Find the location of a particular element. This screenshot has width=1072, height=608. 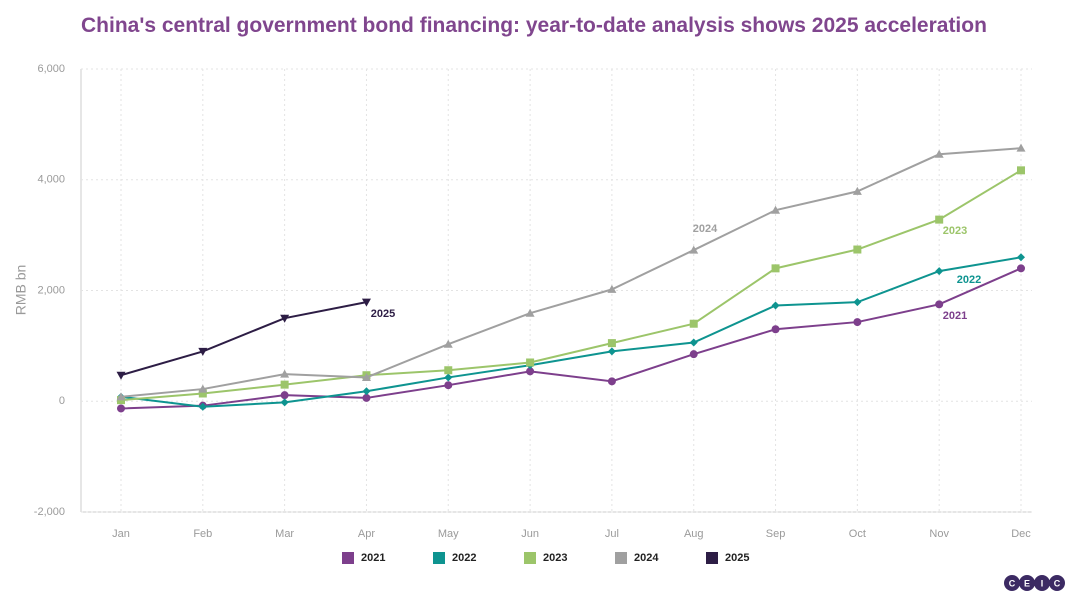

series-label: 2023 is located at coordinates (955, 231).